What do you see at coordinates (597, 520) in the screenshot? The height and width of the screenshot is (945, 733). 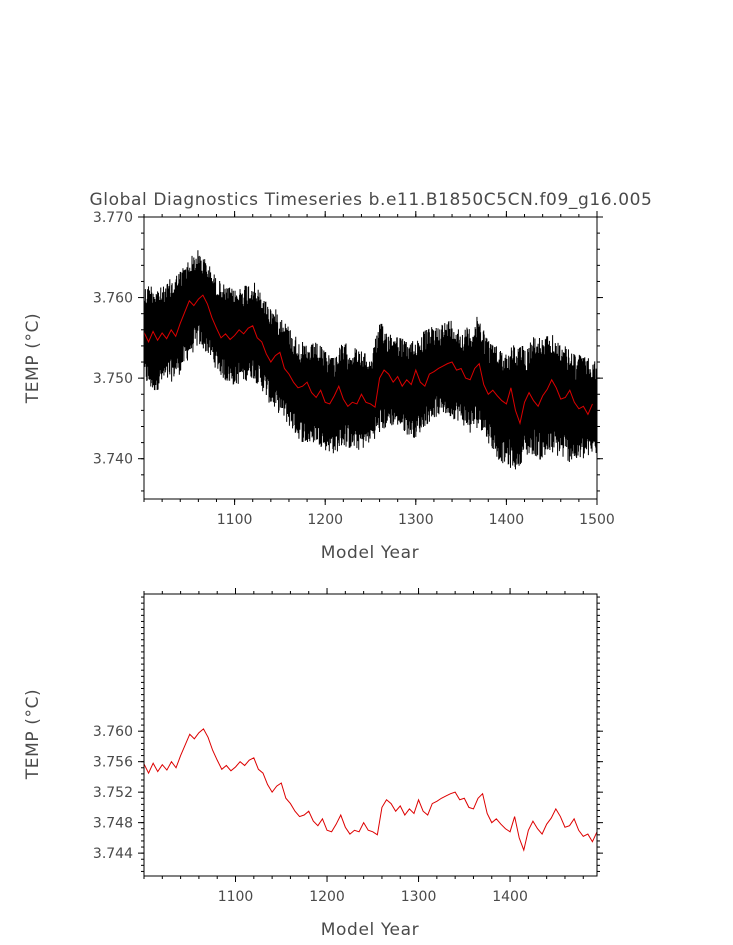 I see `x-tick-label: 1500` at bounding box center [597, 520].